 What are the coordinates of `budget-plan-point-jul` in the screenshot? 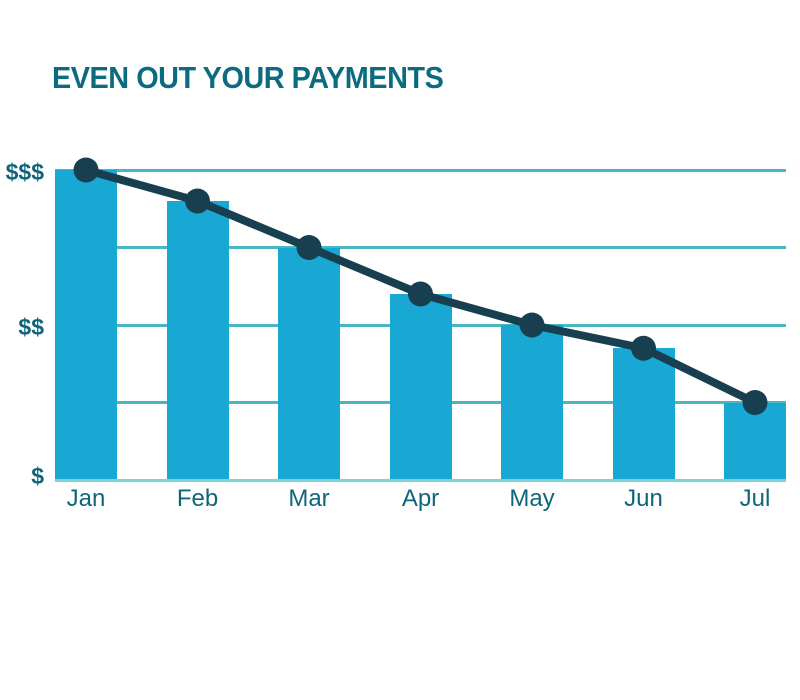 It's located at (755, 402).